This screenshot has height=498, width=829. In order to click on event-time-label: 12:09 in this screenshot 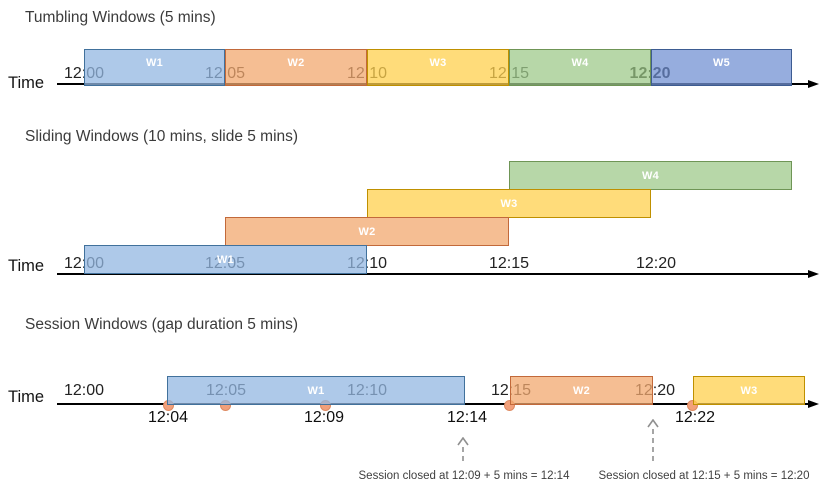, I will do `click(324, 417)`.